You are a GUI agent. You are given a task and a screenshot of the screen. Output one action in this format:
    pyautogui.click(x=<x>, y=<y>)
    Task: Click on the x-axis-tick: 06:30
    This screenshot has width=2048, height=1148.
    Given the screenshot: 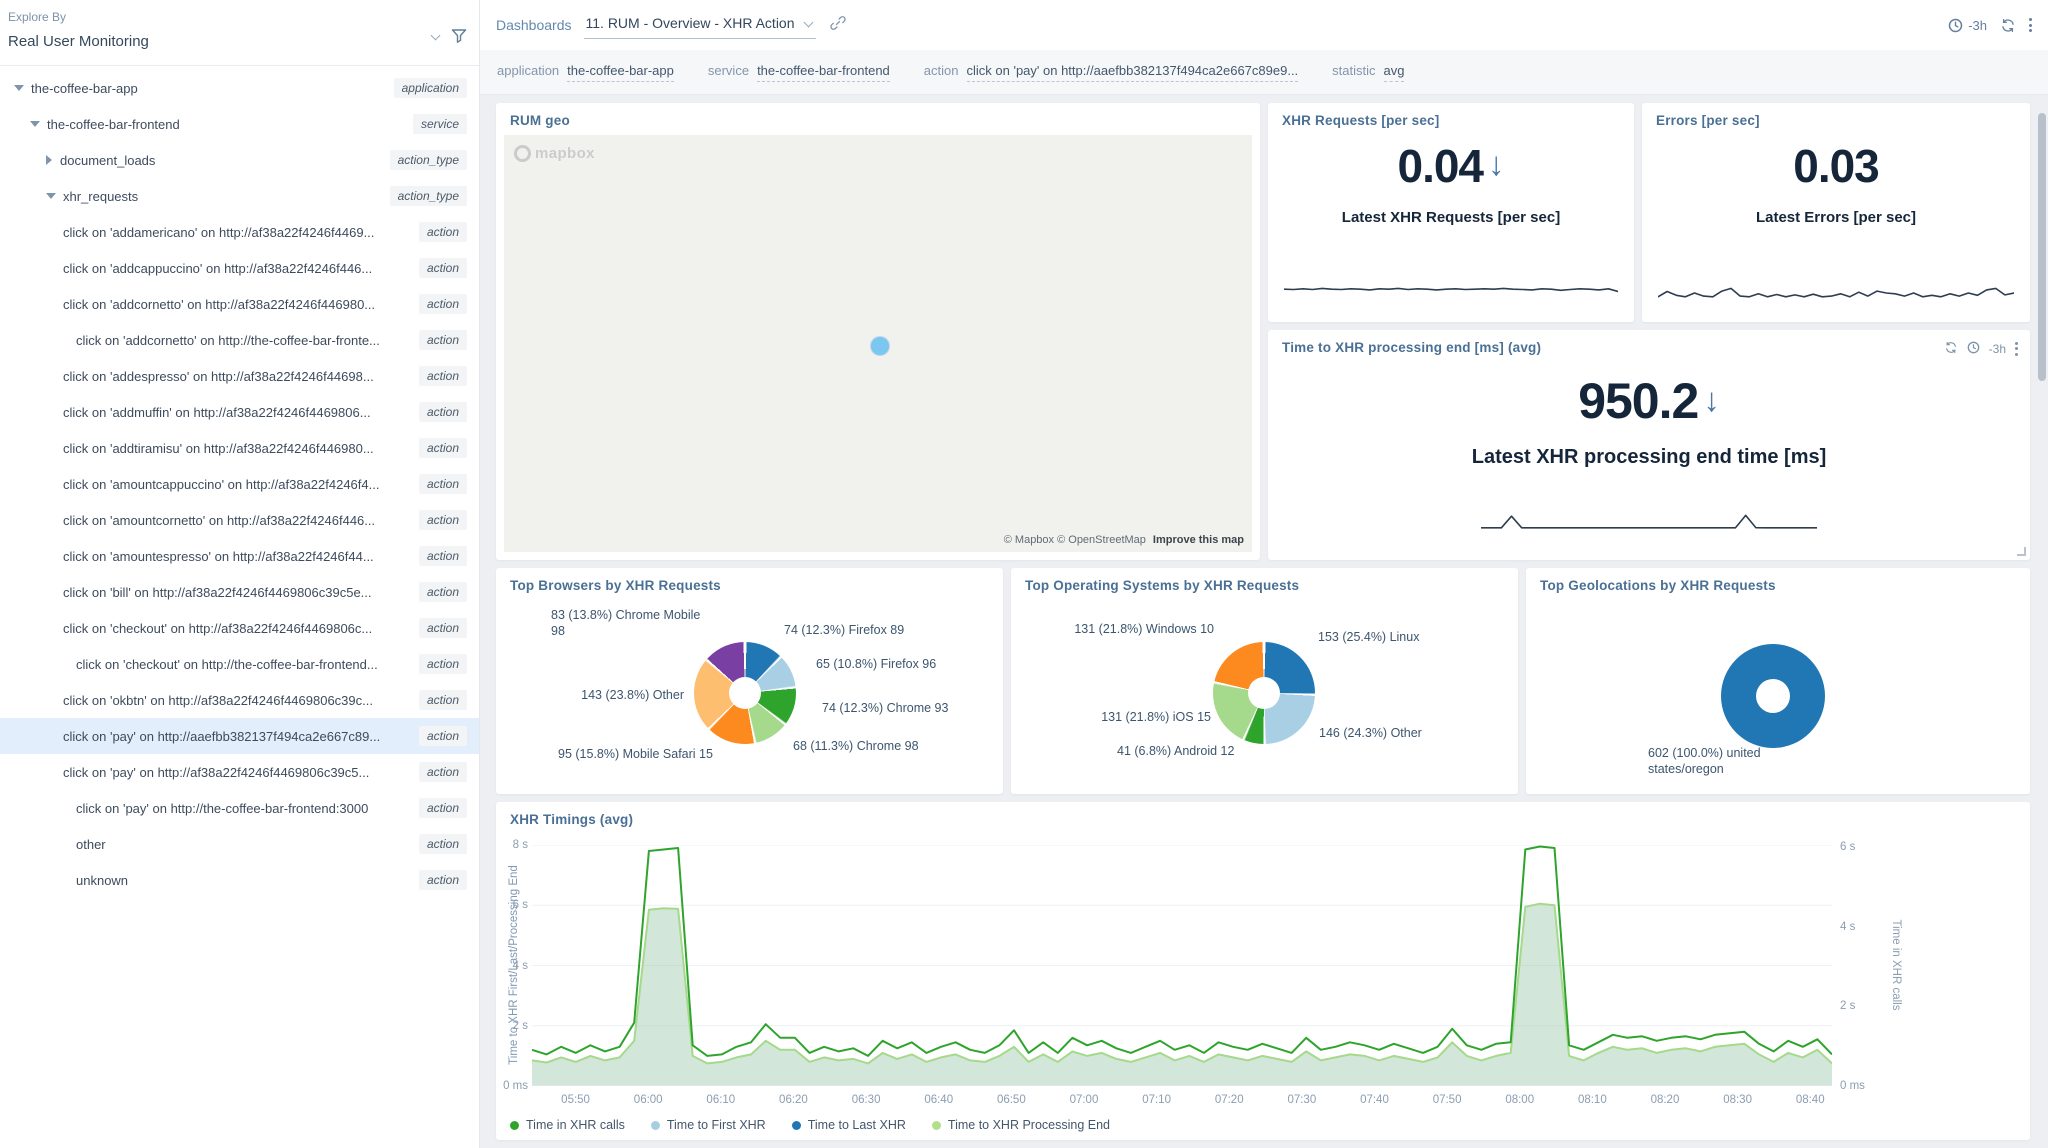 What is the action you would take?
    pyautogui.click(x=866, y=1100)
    